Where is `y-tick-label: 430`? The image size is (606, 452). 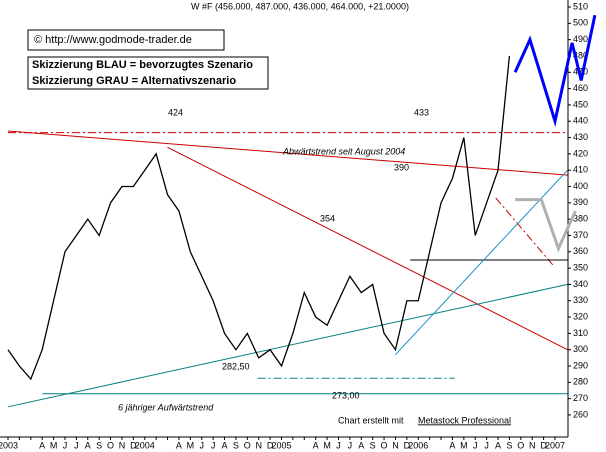
y-tick-label: 430 is located at coordinates (580, 137).